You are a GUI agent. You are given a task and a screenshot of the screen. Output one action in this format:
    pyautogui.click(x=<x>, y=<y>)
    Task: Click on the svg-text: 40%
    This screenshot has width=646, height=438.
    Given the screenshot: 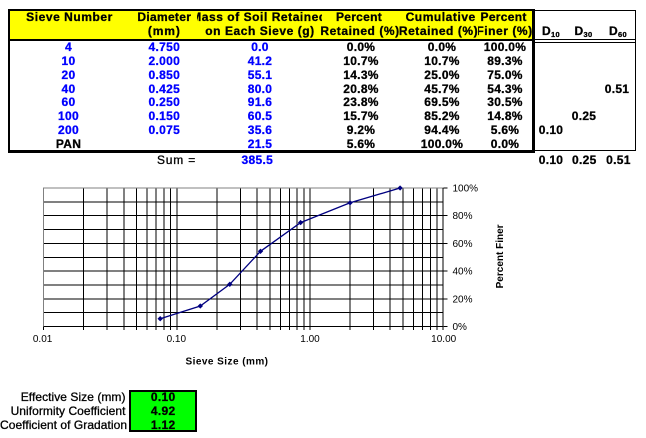 What is the action you would take?
    pyautogui.click(x=463, y=272)
    